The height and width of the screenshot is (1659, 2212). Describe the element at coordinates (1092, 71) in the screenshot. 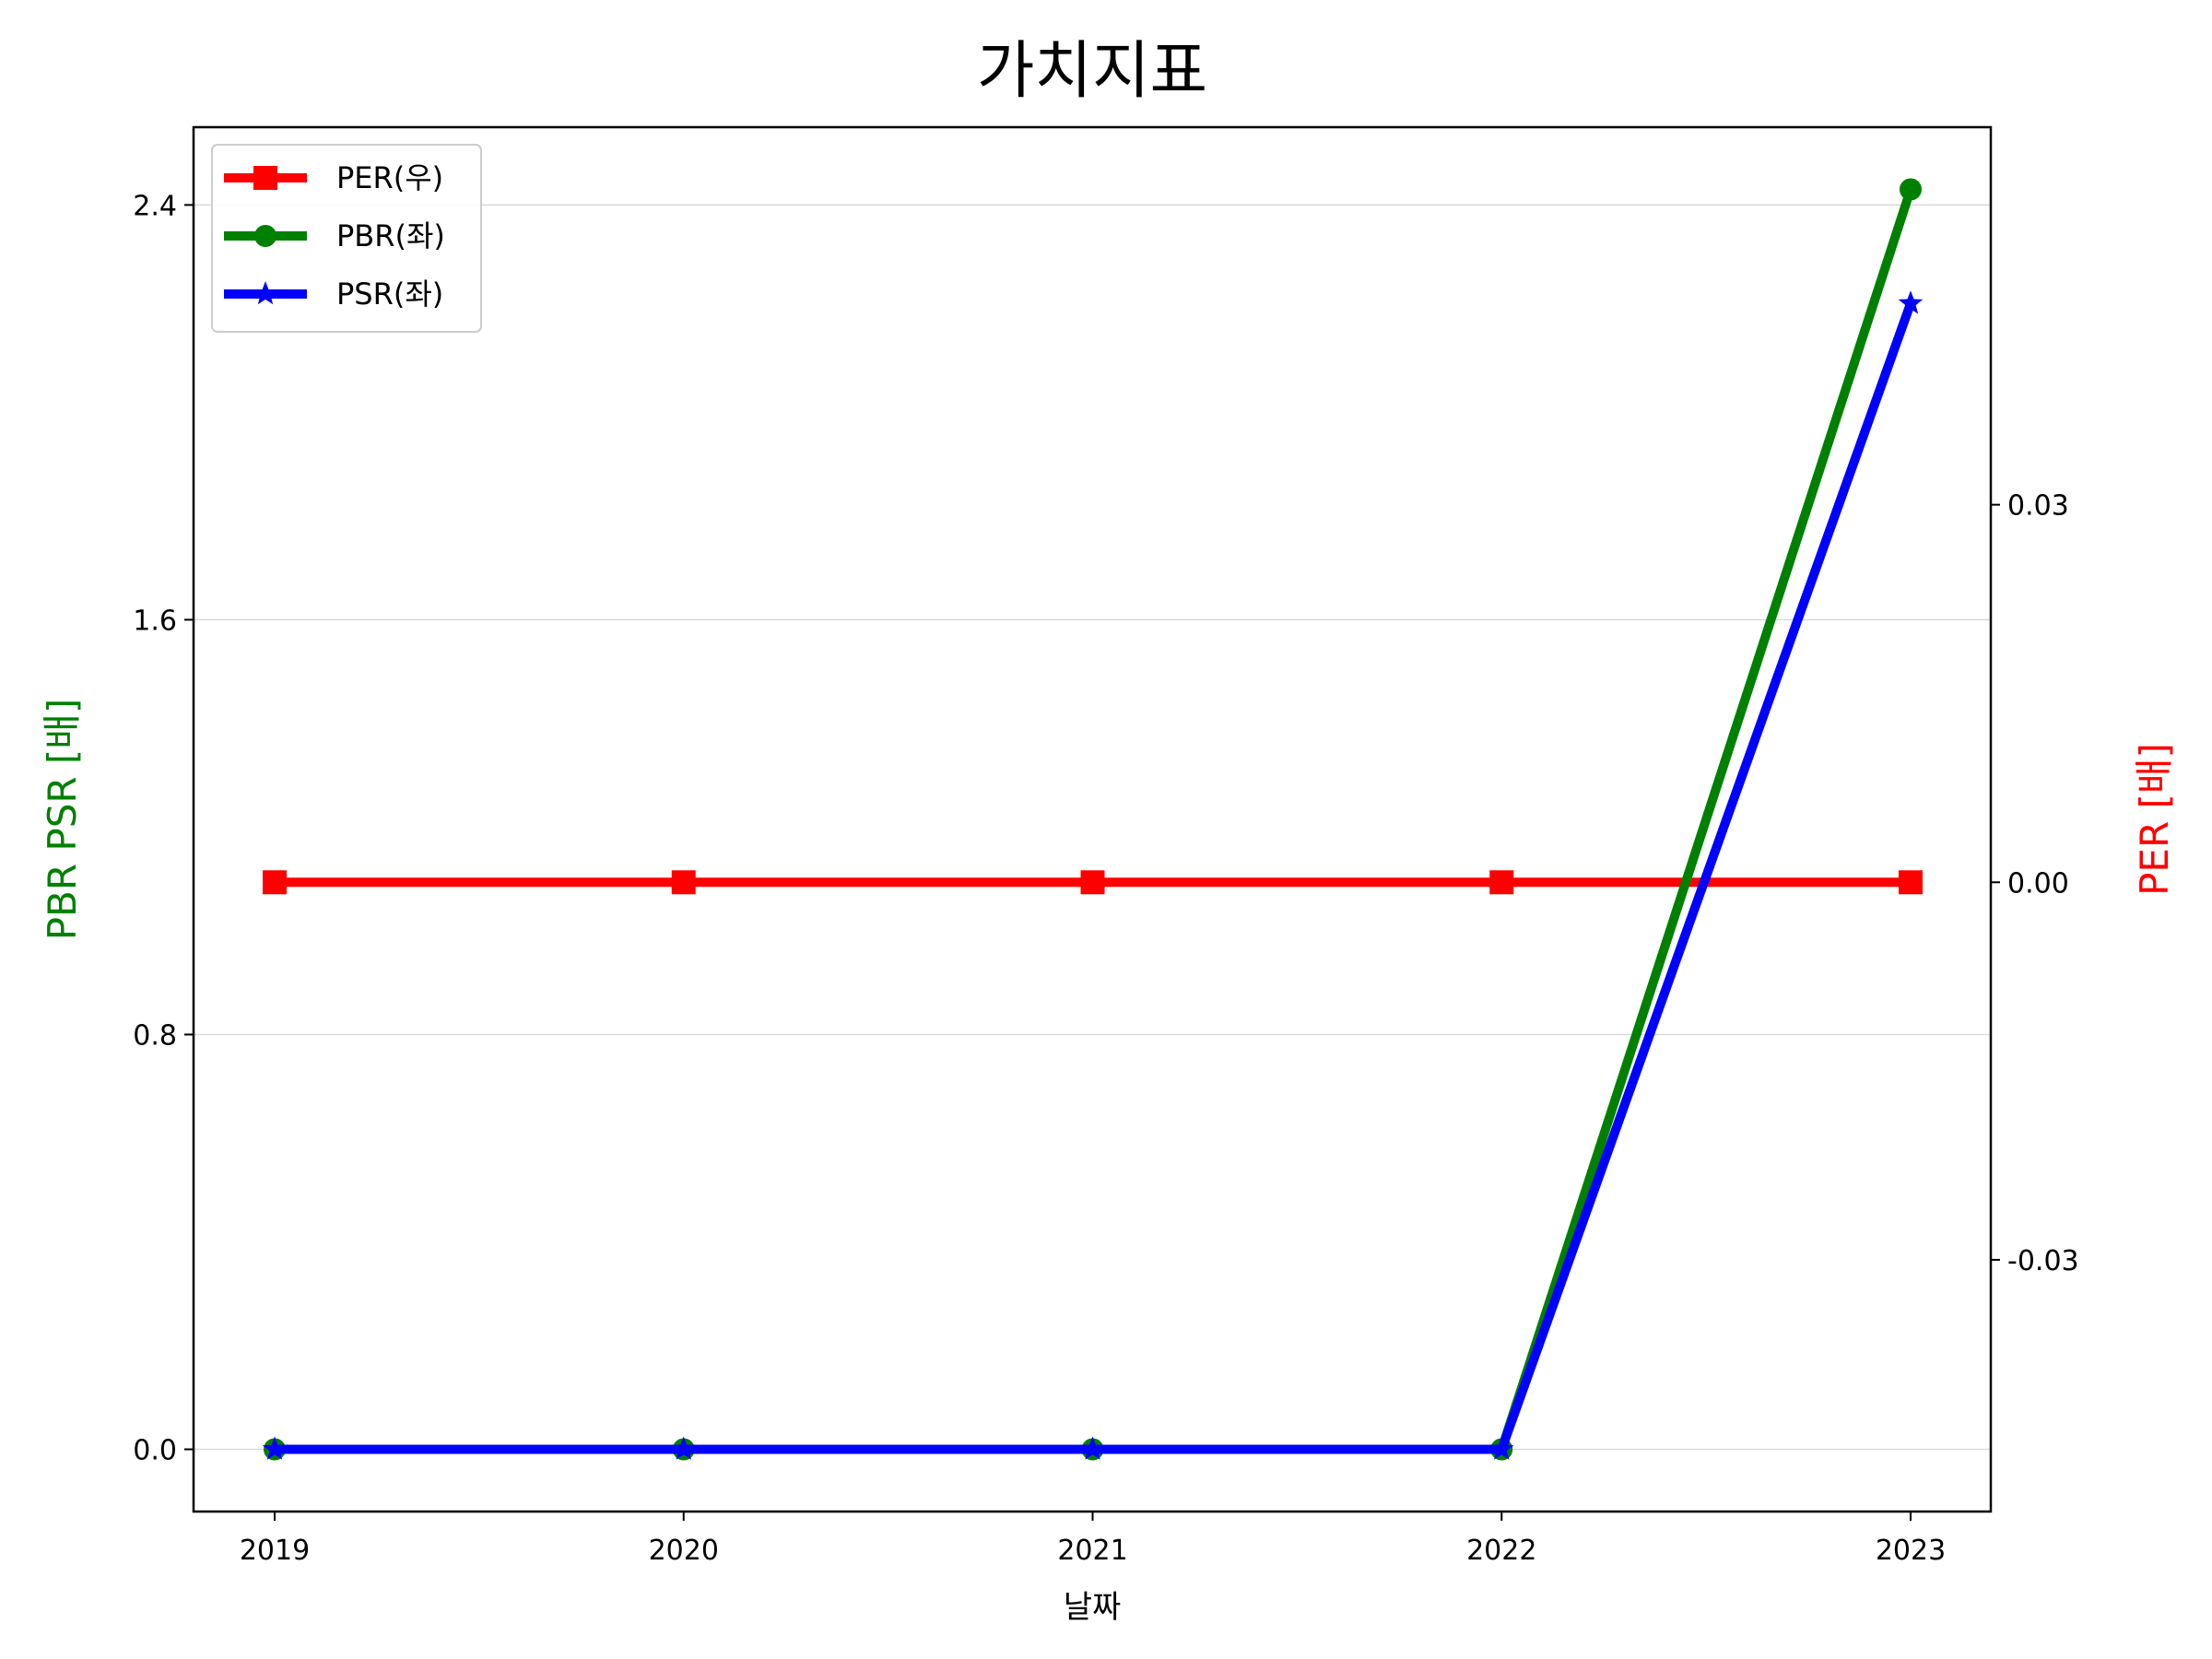

I see `chart-title: 가치지표` at that location.